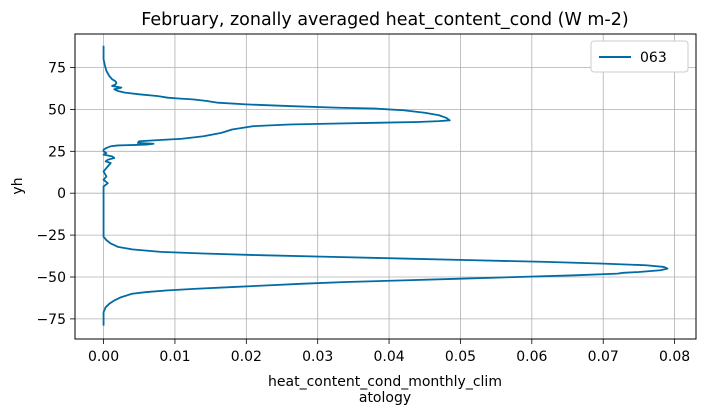 This screenshot has height=415, width=705. What do you see at coordinates (385, 382) in the screenshot?
I see `x-axis-label-line-1: heat_content_cond_monthly_clim` at bounding box center [385, 382].